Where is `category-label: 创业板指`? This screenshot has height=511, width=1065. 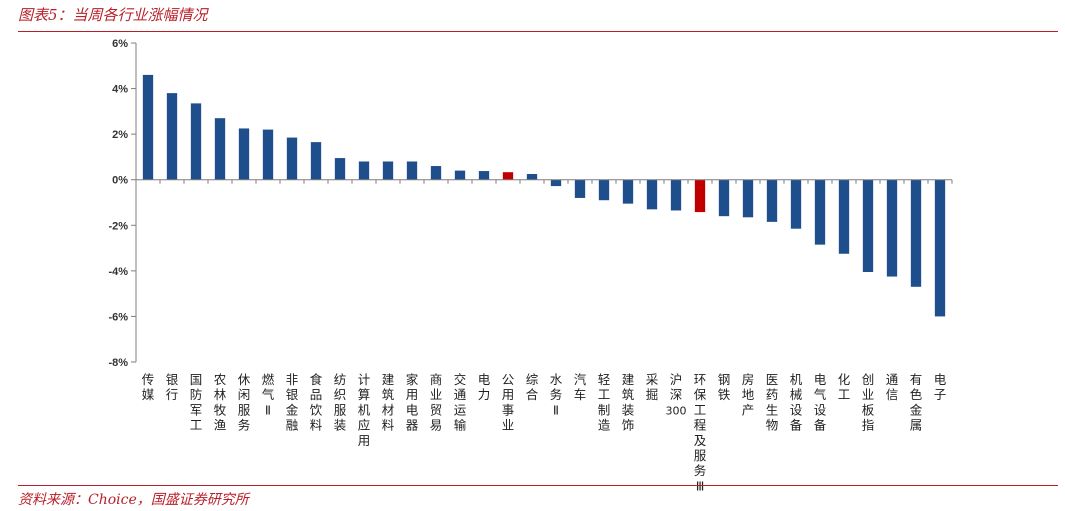
category-label: 创业板指 is located at coordinates (868, 402).